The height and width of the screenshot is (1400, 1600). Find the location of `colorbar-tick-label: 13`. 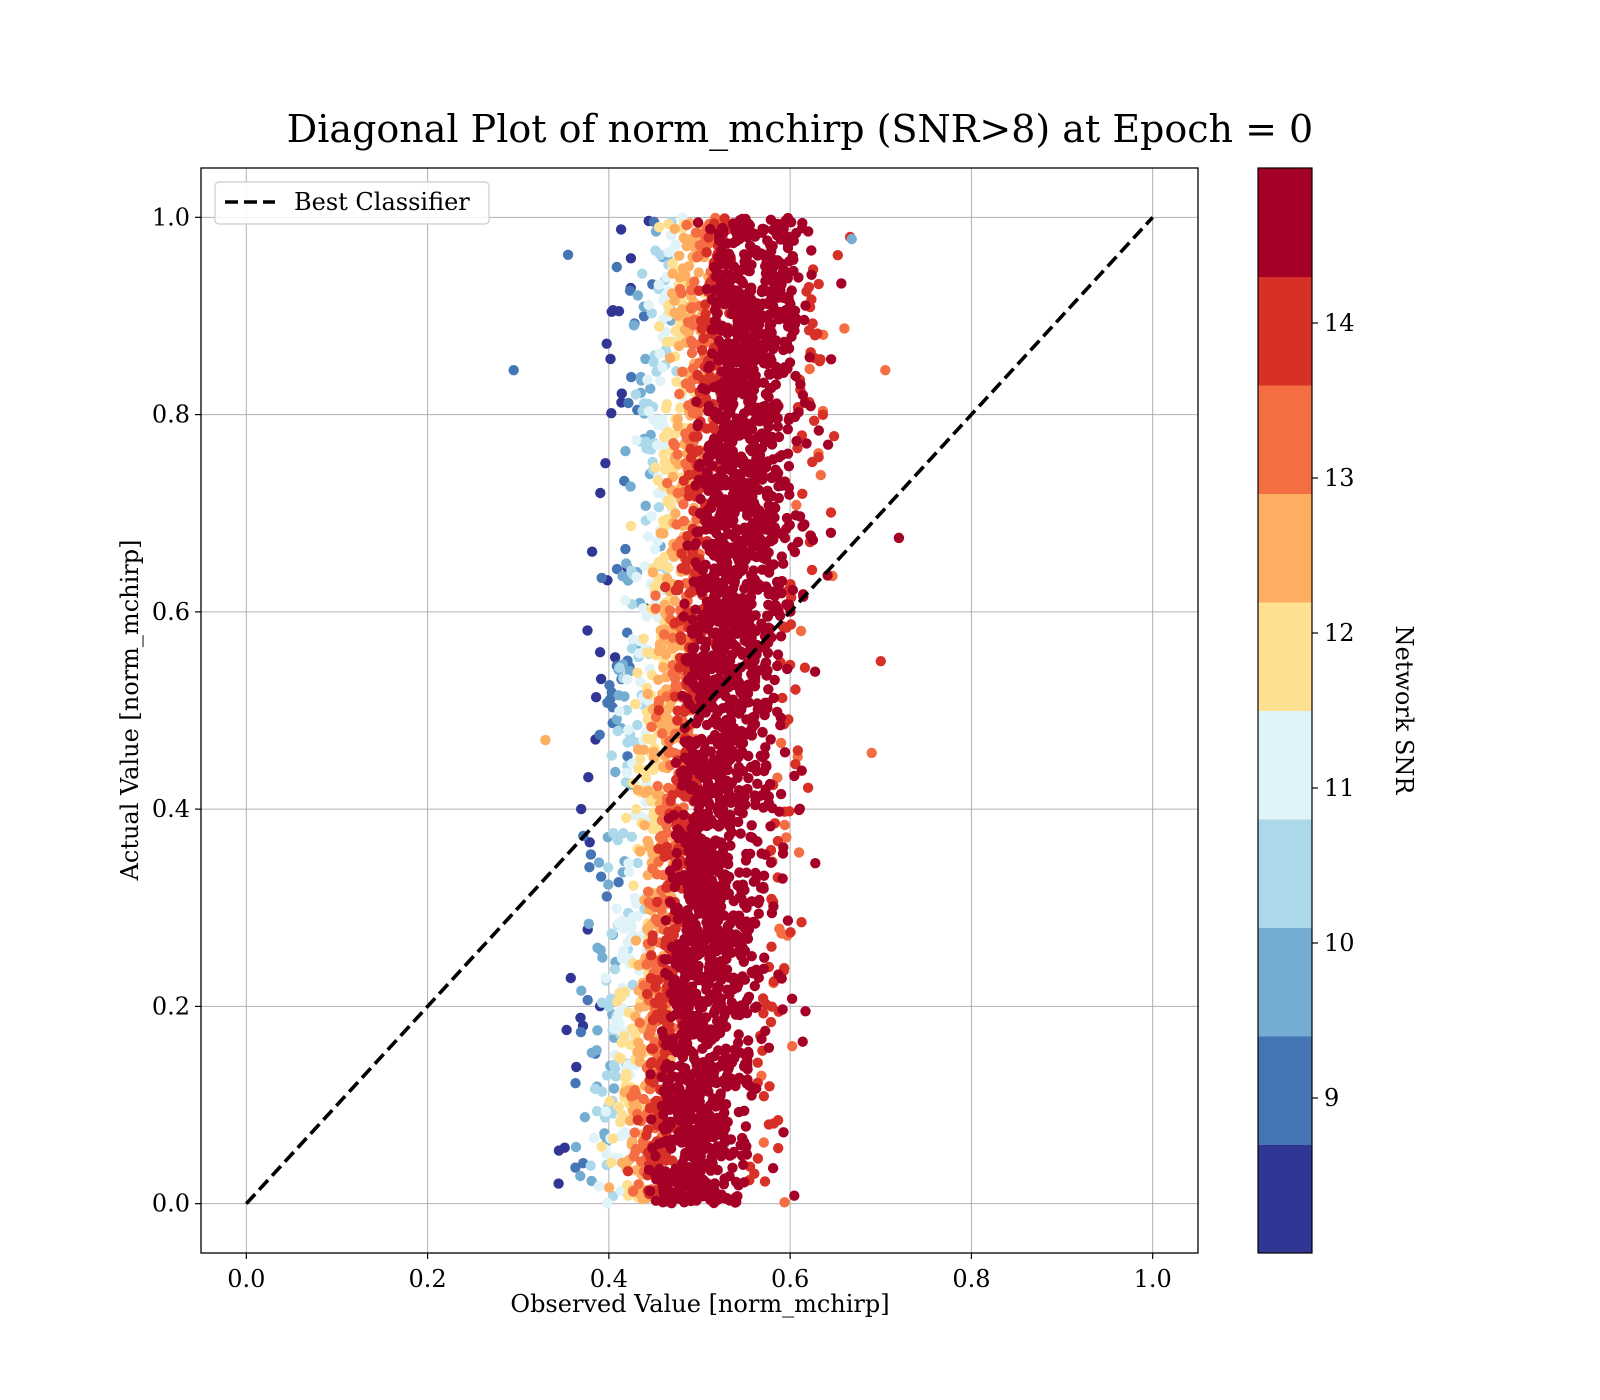

colorbar-tick-label: 13 is located at coordinates (1339, 478).